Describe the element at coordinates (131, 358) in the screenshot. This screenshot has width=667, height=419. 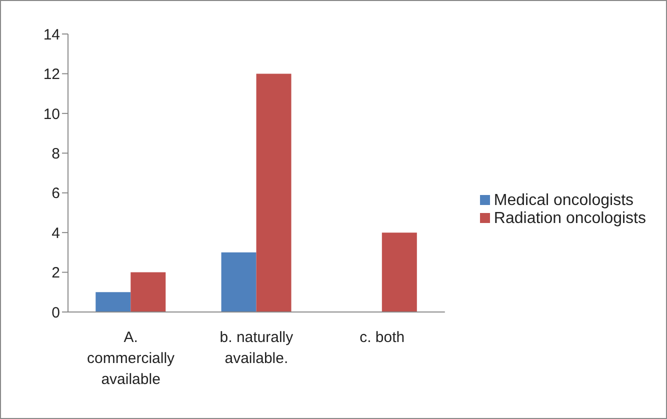
I see `x-tick-label: A. commercially available` at that location.